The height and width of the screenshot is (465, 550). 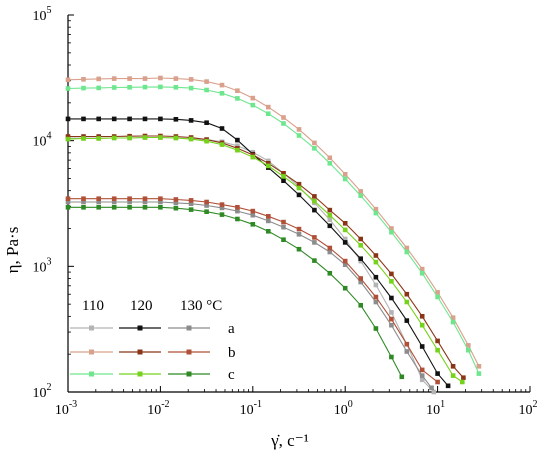 I want to click on y-tick-label: 10², so click(x=42, y=391).